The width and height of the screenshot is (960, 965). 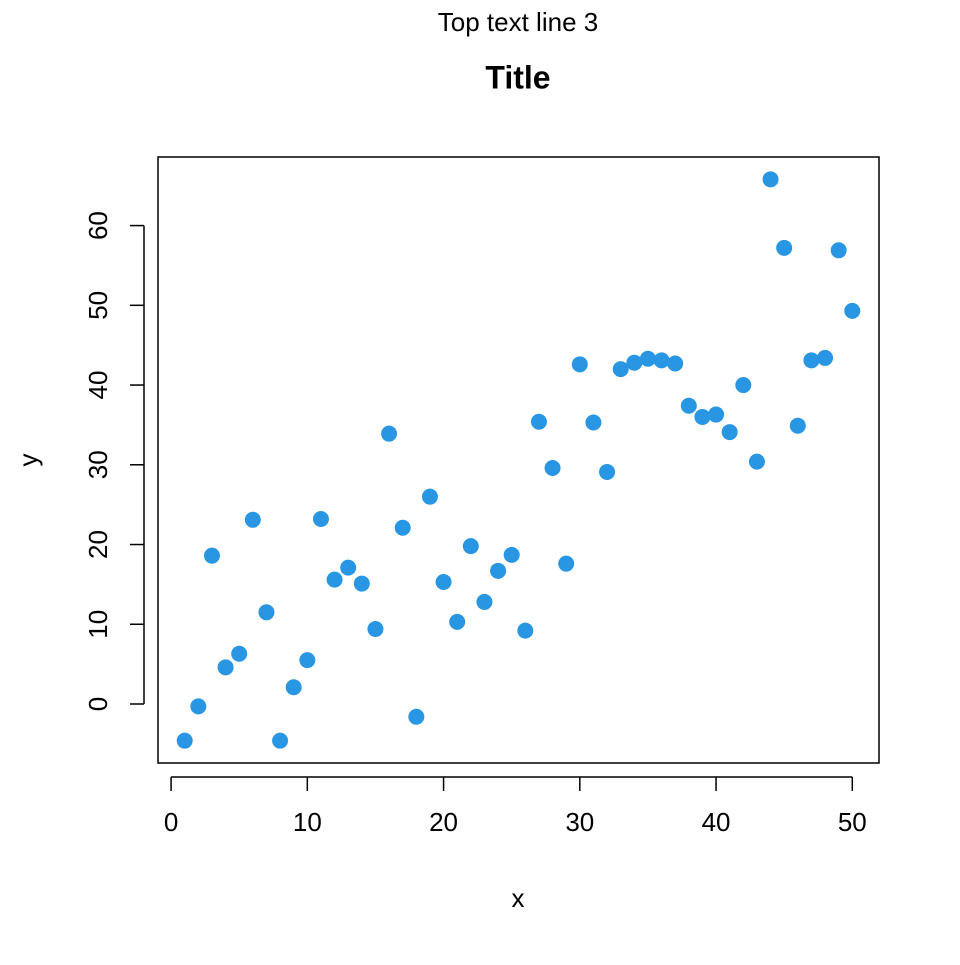 I want to click on y-axis-label: y, so click(x=28, y=460).